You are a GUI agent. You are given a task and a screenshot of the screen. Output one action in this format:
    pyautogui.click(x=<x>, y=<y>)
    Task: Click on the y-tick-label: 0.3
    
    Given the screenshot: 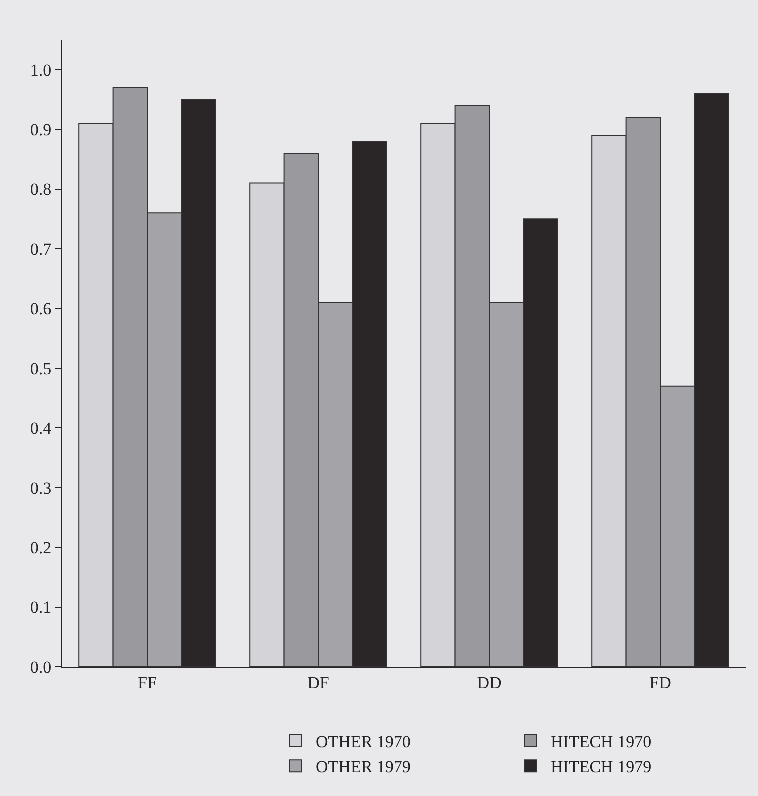 What is the action you would take?
    pyautogui.click(x=41, y=488)
    